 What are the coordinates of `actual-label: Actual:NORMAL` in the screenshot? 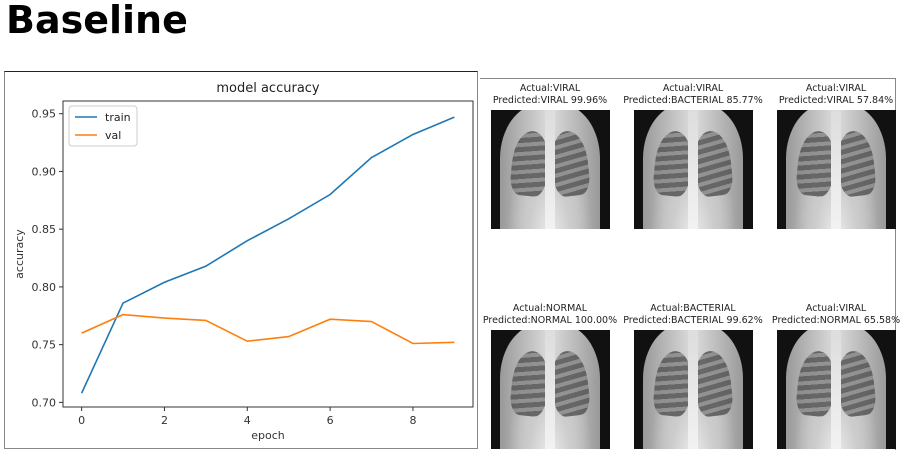 It's located at (550, 308).